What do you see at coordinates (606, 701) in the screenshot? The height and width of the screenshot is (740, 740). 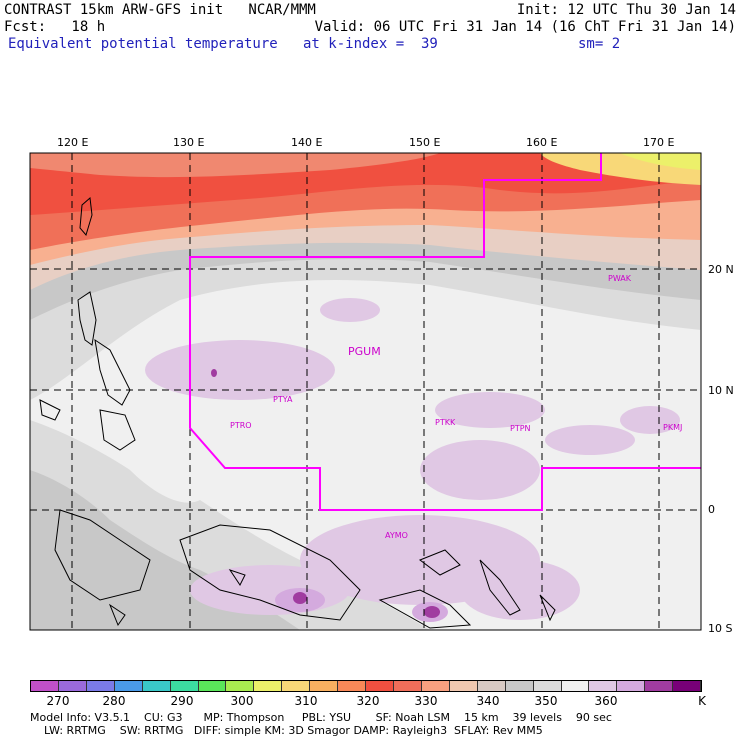 I see `colorbar-label-360: 360` at bounding box center [606, 701].